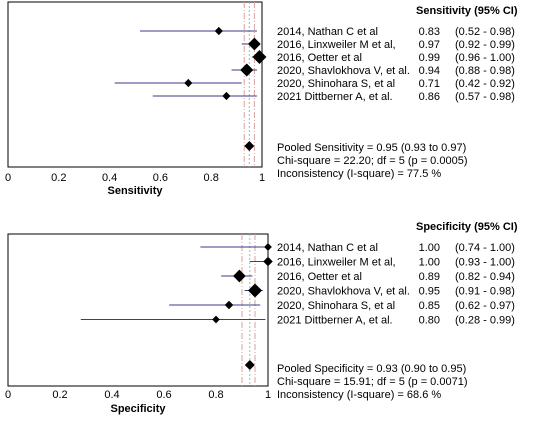 The image size is (550, 424). Describe the element at coordinates (485, 71) in the screenshot. I see `study-ci-value: (0.88 - 0.98)` at that location.